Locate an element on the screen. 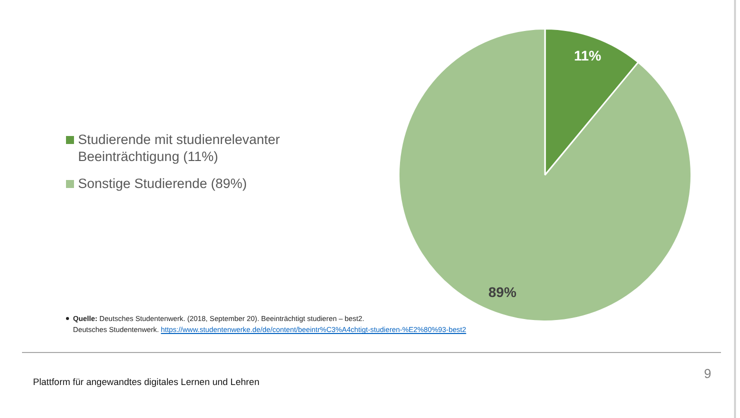 This screenshot has height=418, width=740. text: Plattform für angewandtes digitales Lernen und Lehren is located at coordinates (146, 382).